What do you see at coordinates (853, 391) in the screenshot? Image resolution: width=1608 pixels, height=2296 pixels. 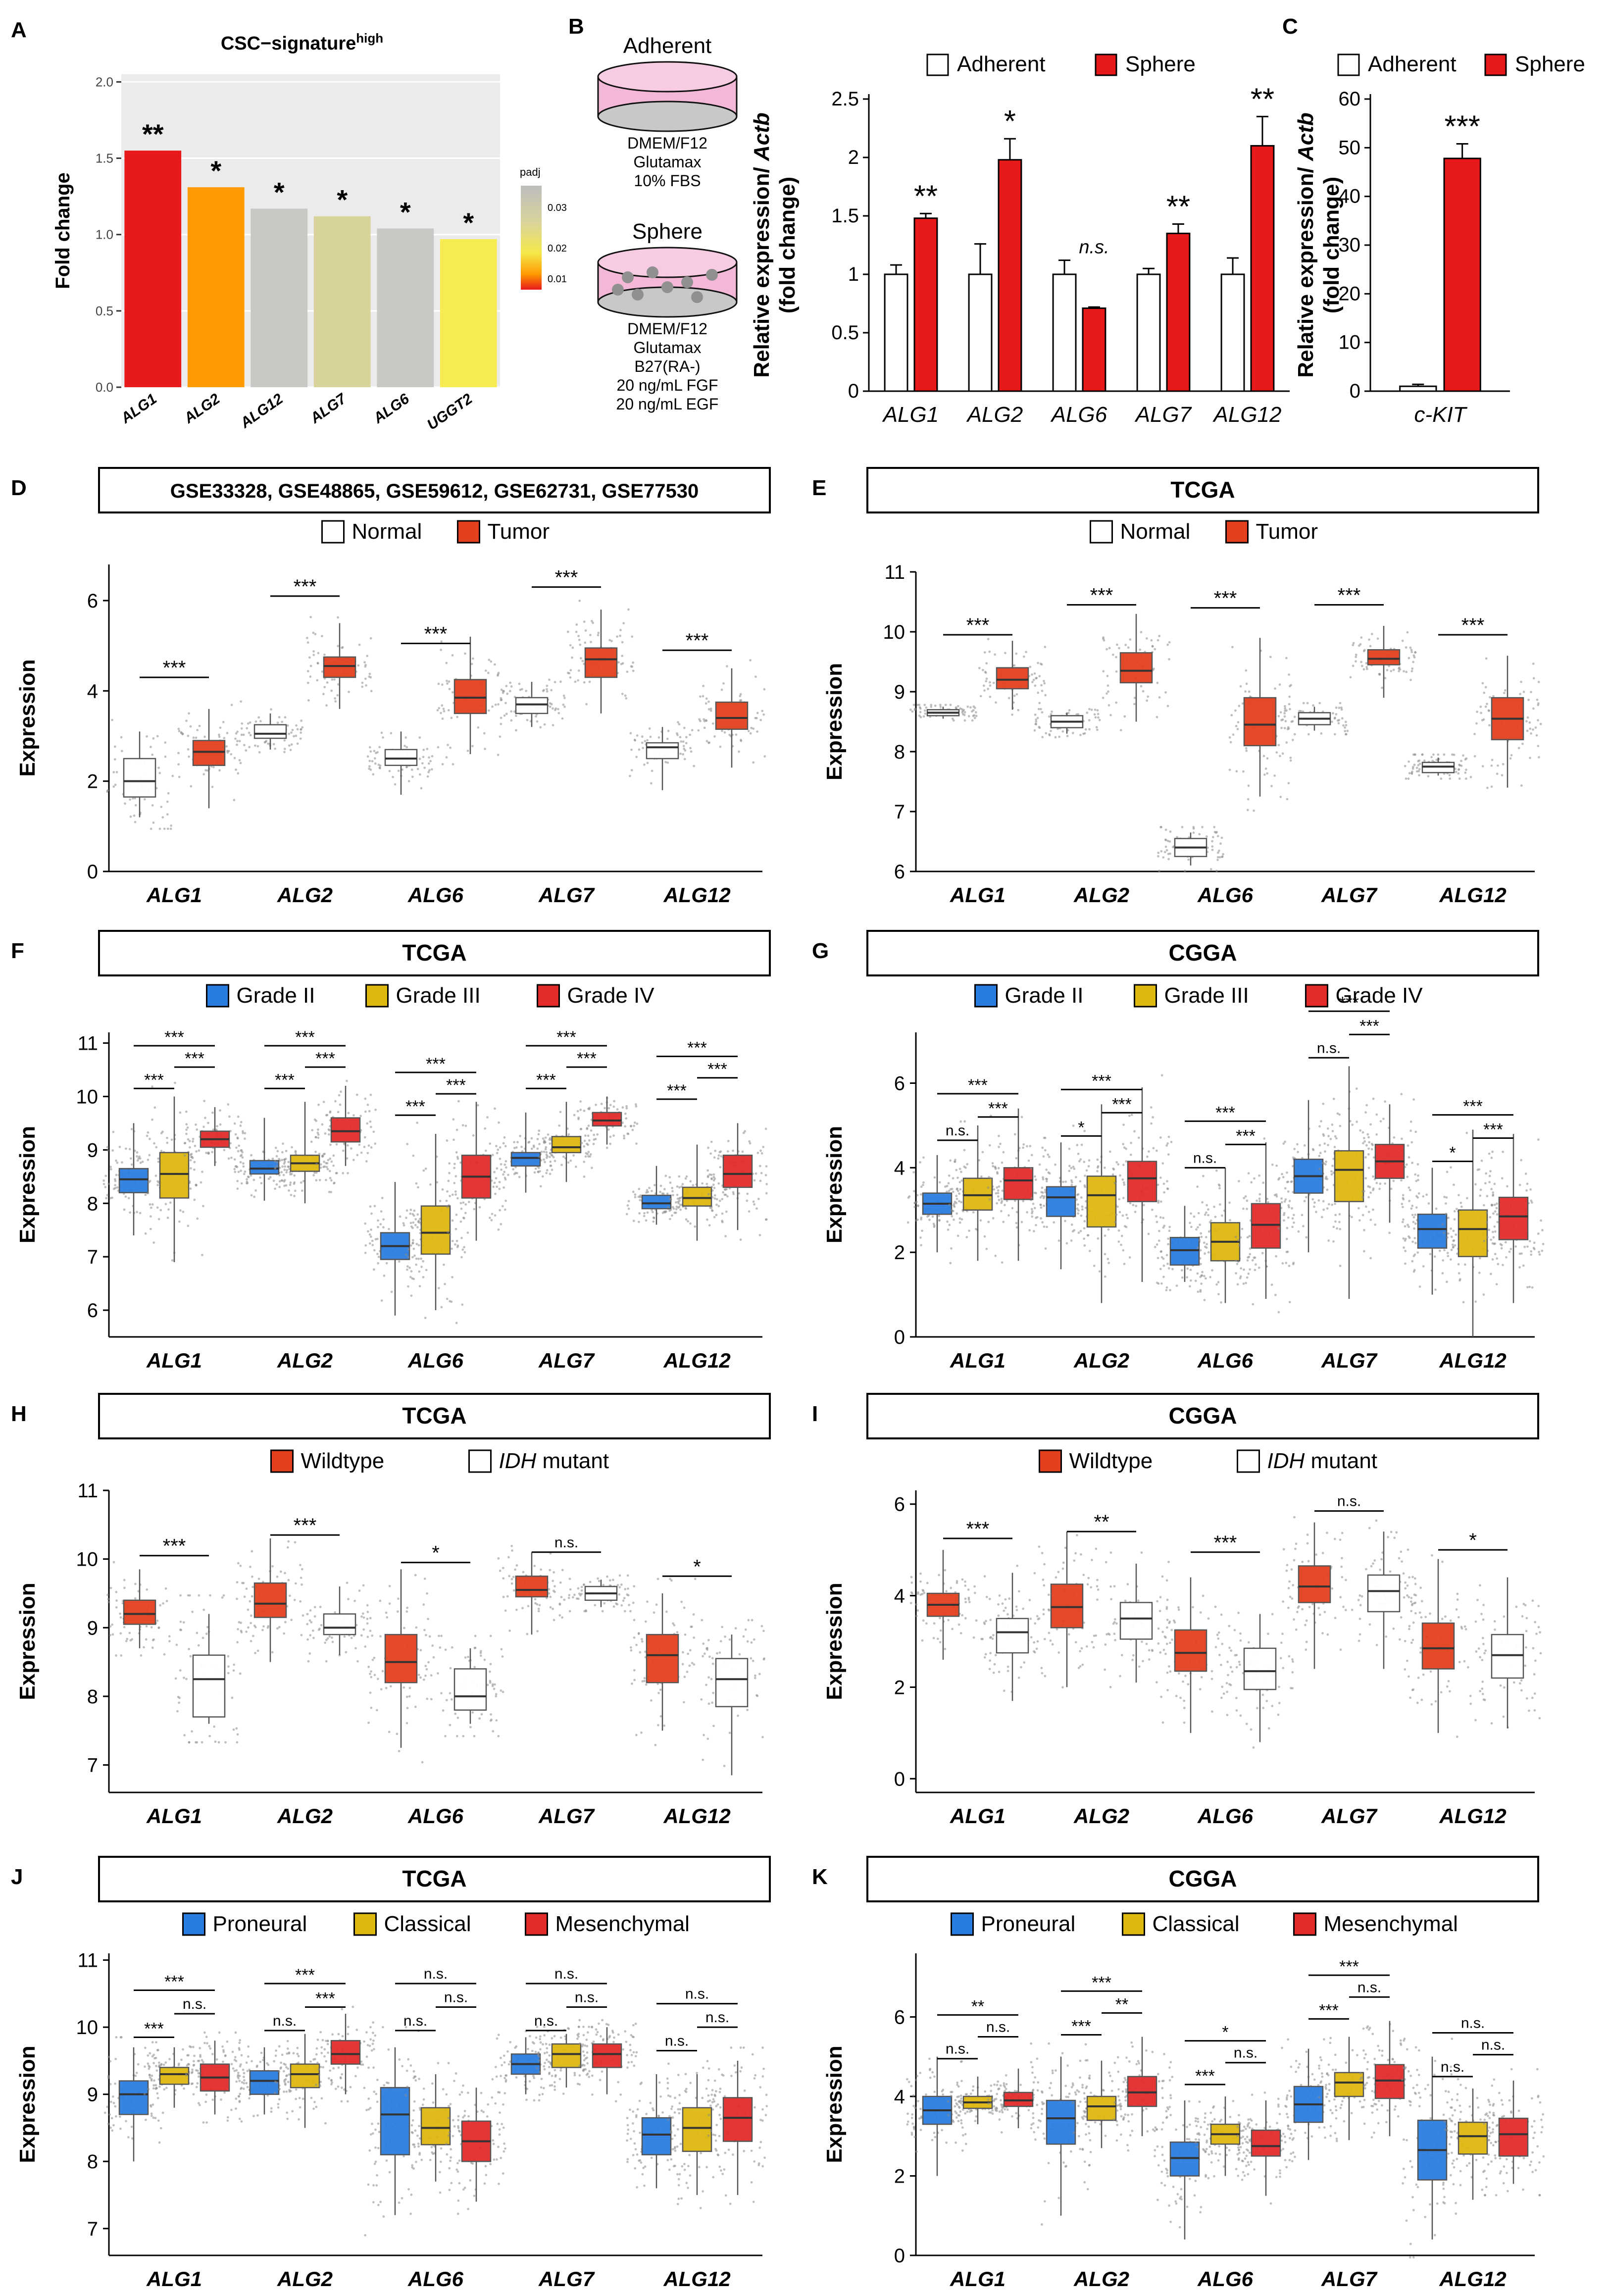 I see `y-tick-label: 0` at bounding box center [853, 391].